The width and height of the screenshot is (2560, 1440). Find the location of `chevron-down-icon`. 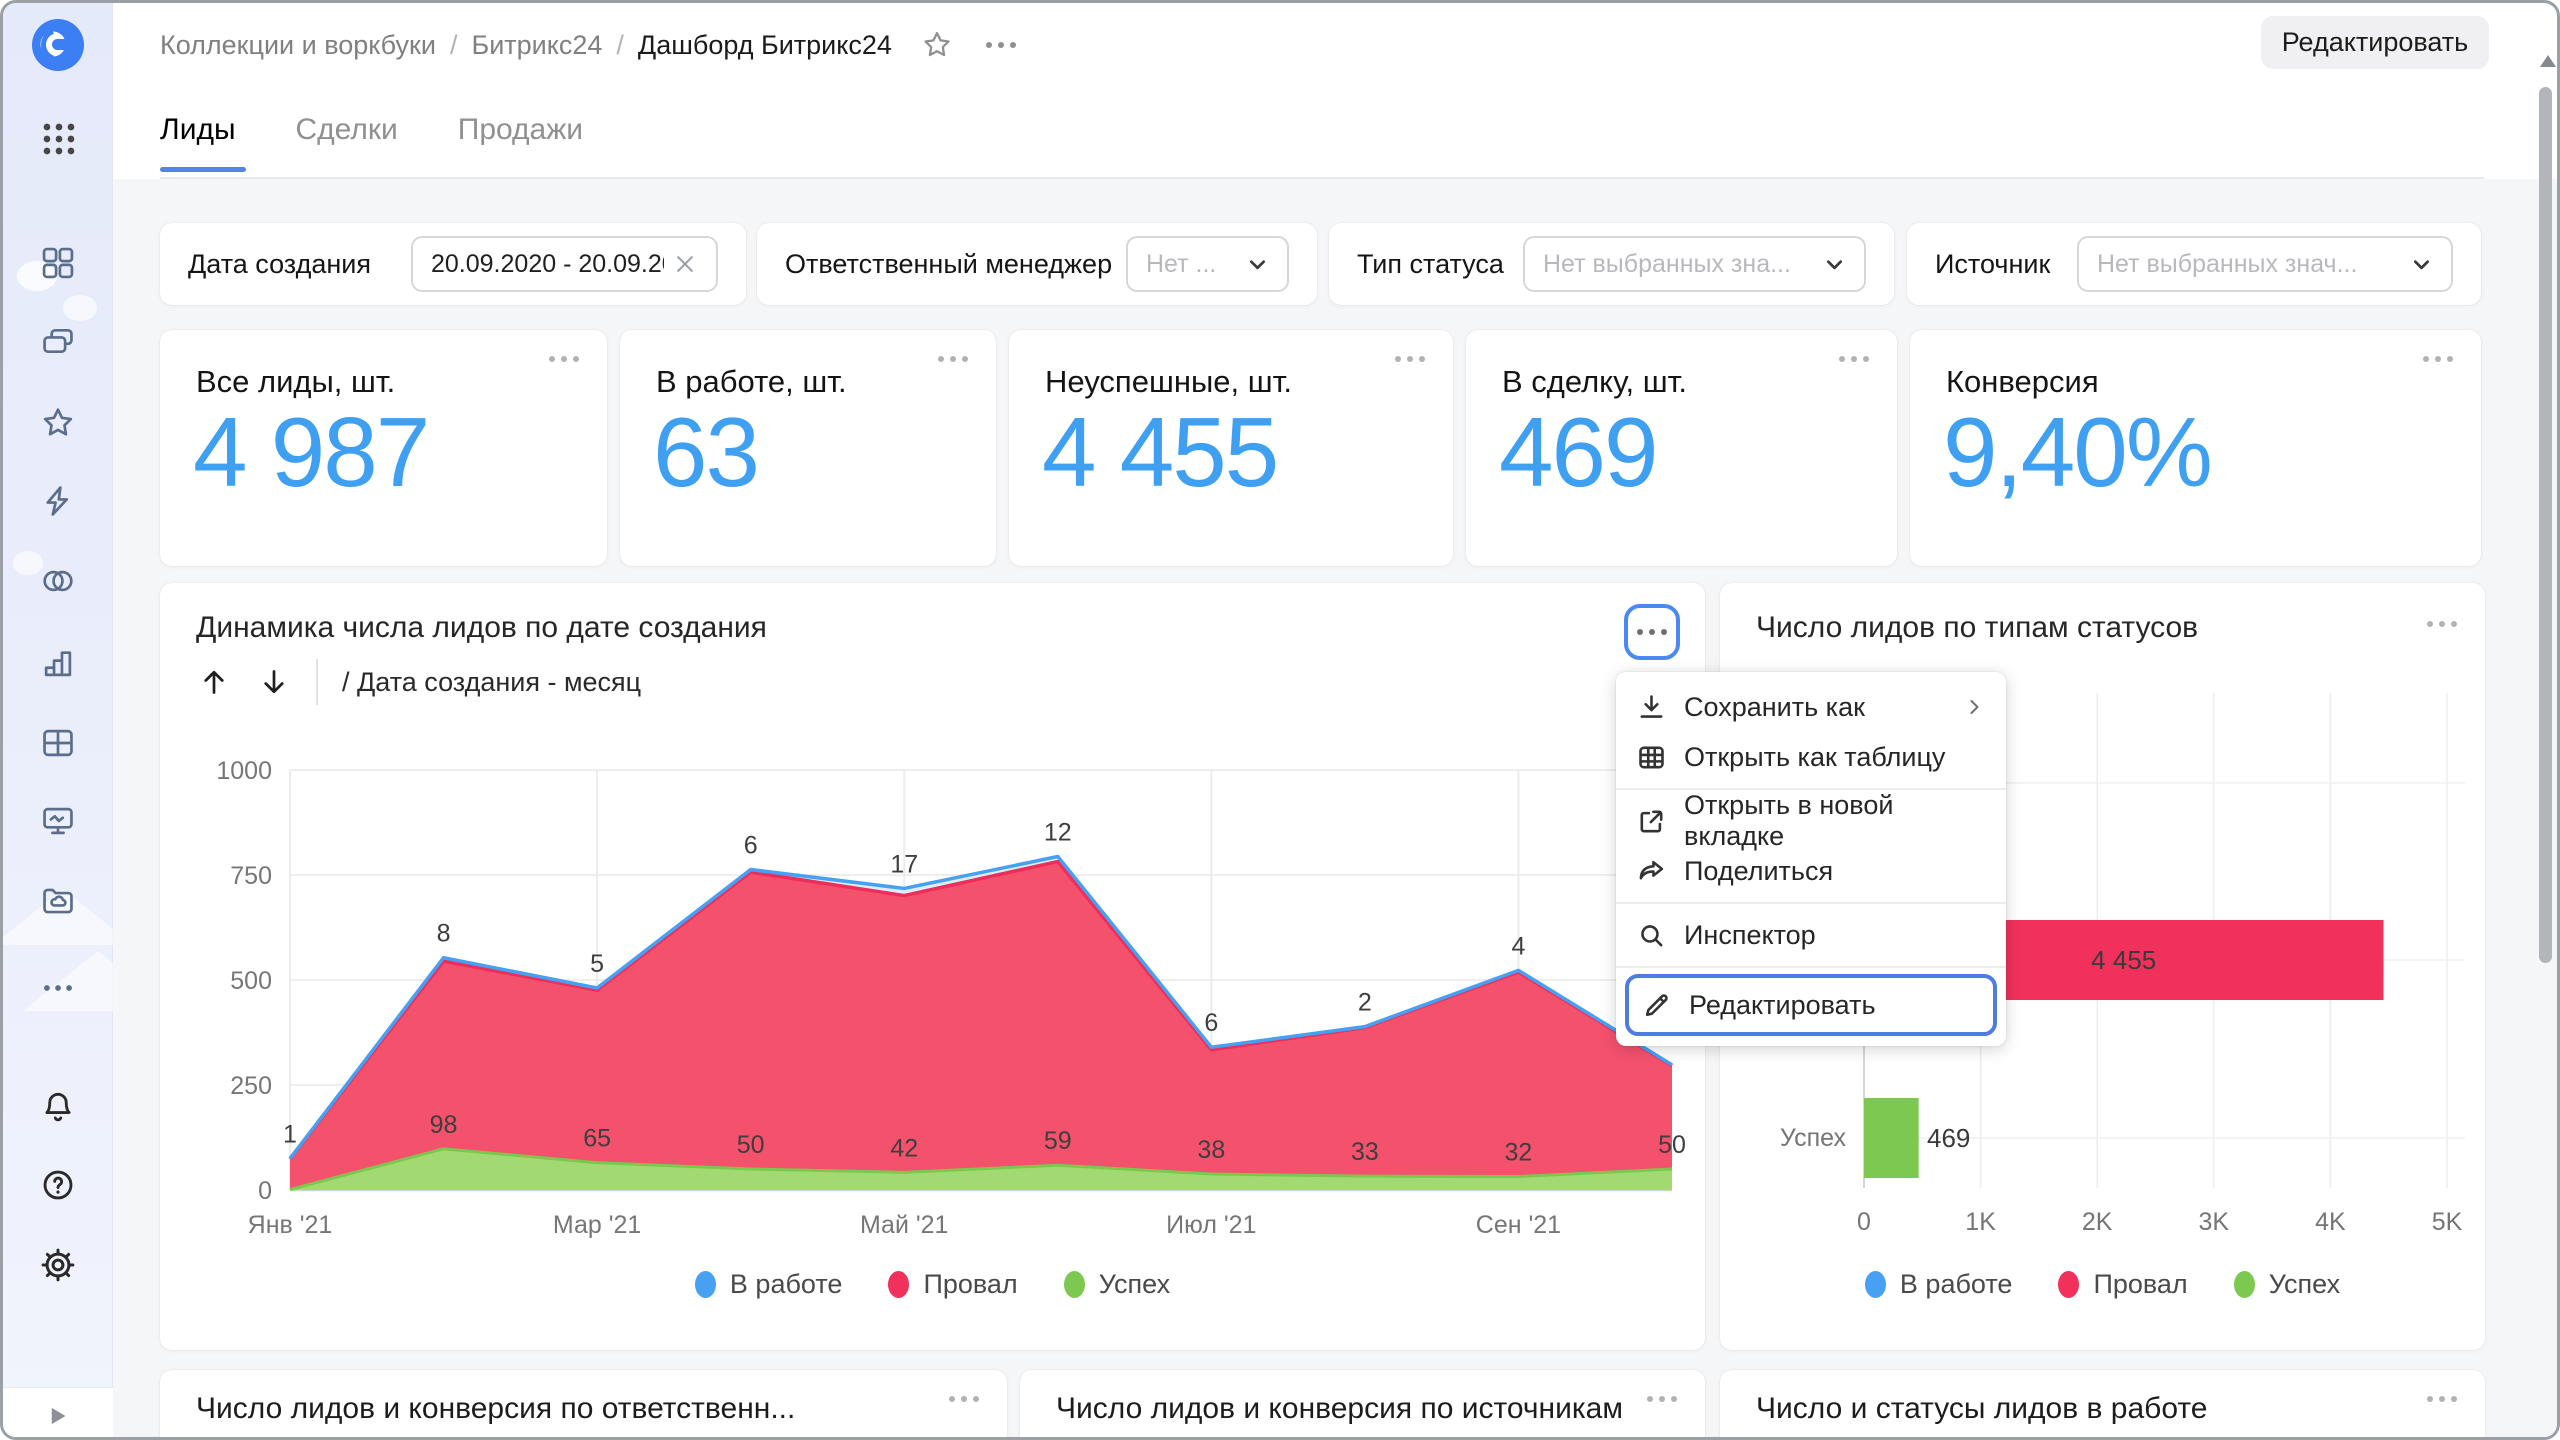

chevron-down-icon is located at coordinates (1257, 264).